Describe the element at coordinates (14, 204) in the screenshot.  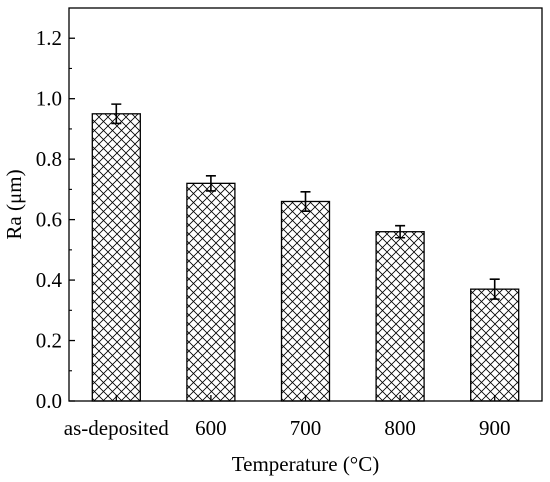
I see `y-axis-title: Ra (μm)` at that location.